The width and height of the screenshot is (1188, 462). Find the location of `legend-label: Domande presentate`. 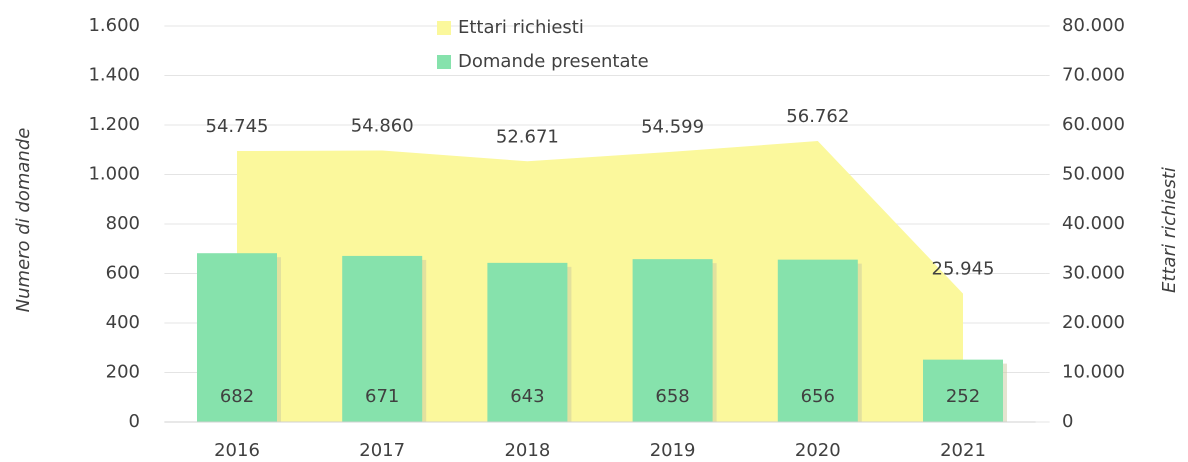

legend-label: Domande presentate is located at coordinates (553, 61).